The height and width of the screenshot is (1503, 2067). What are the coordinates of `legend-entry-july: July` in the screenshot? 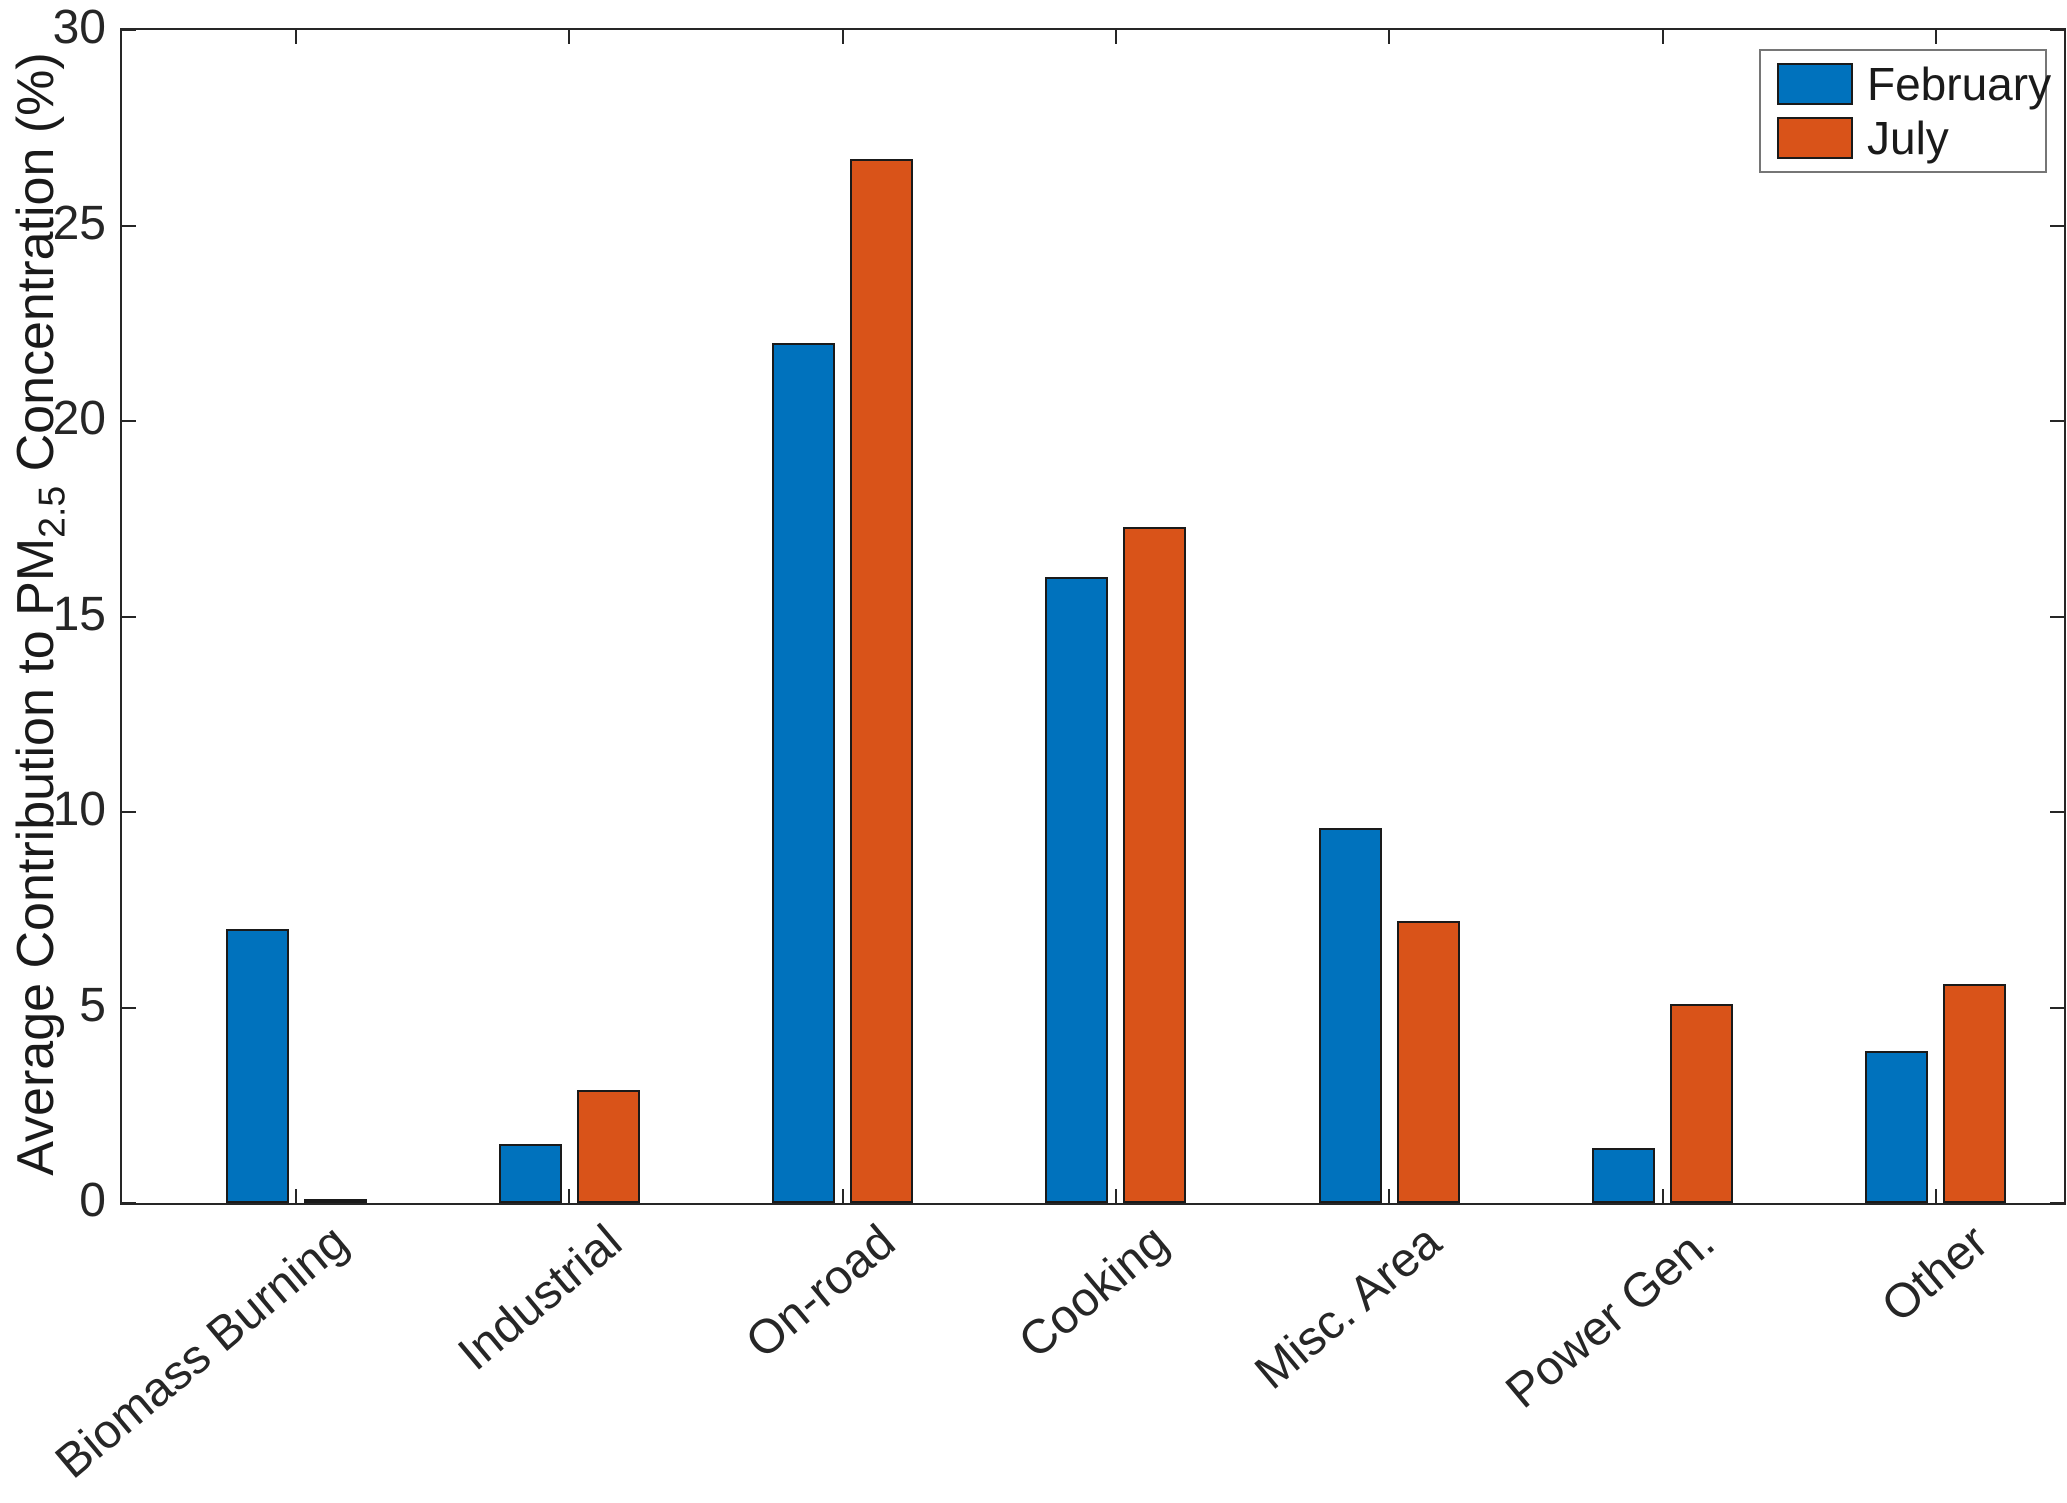 It's located at (1911, 138).